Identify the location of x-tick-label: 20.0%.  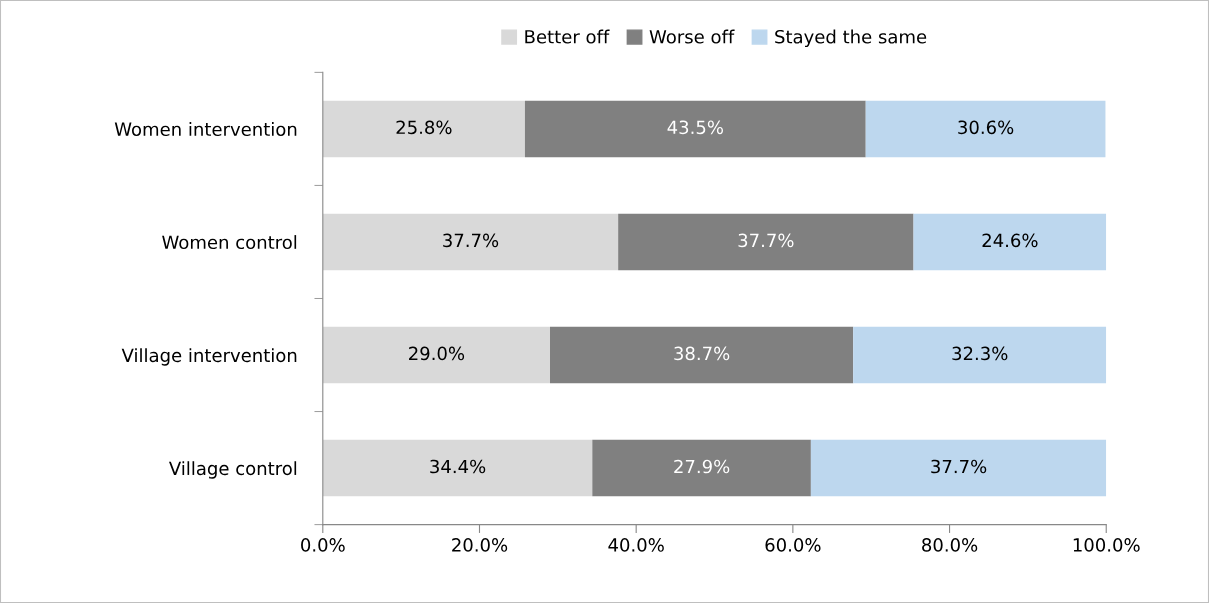
(480, 545).